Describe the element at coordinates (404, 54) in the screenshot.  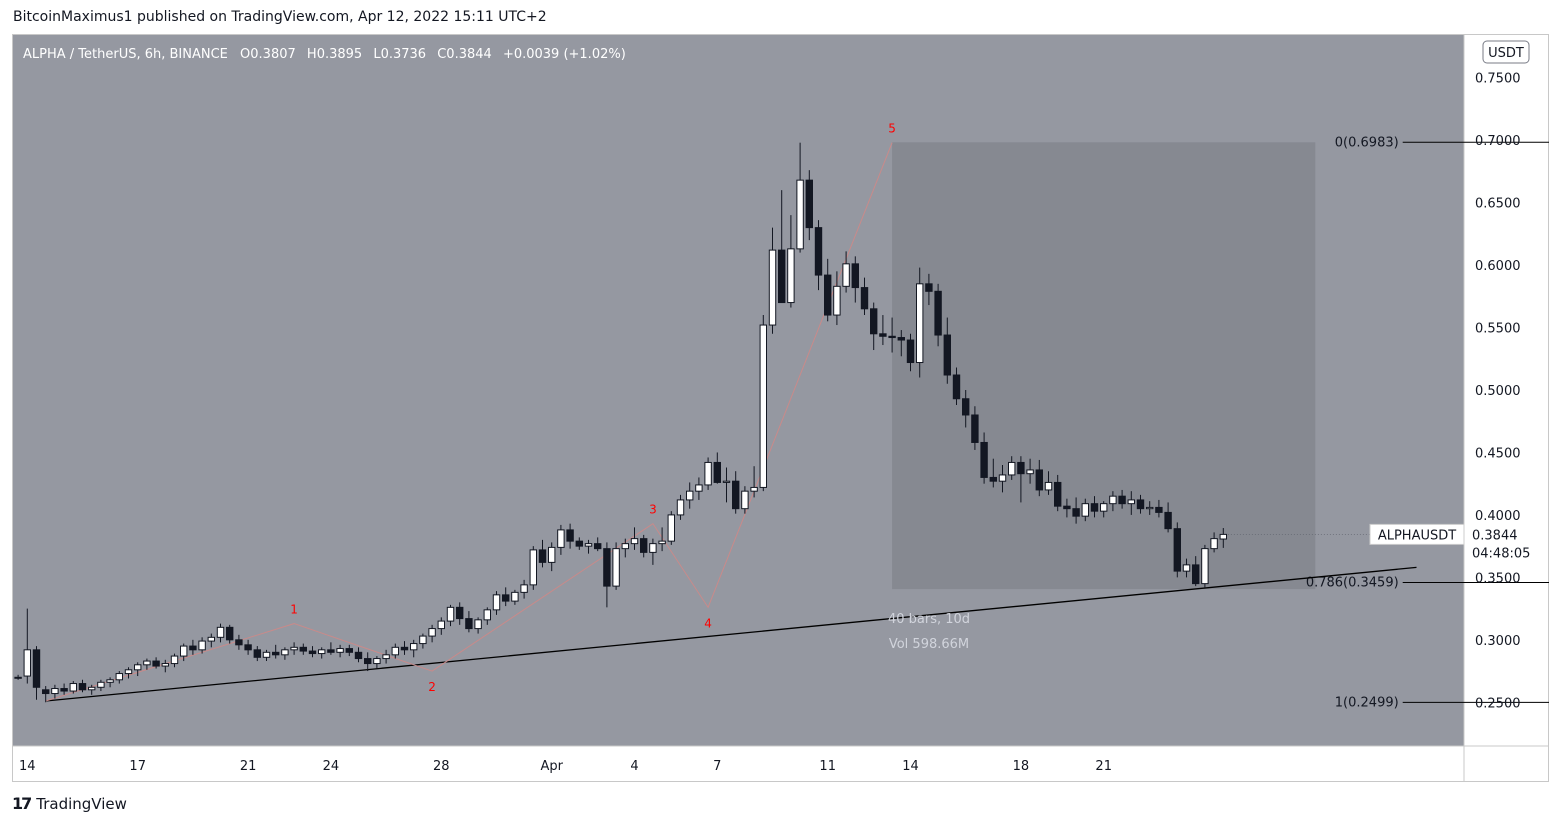
I see `legend-low: 0.3736` at that location.